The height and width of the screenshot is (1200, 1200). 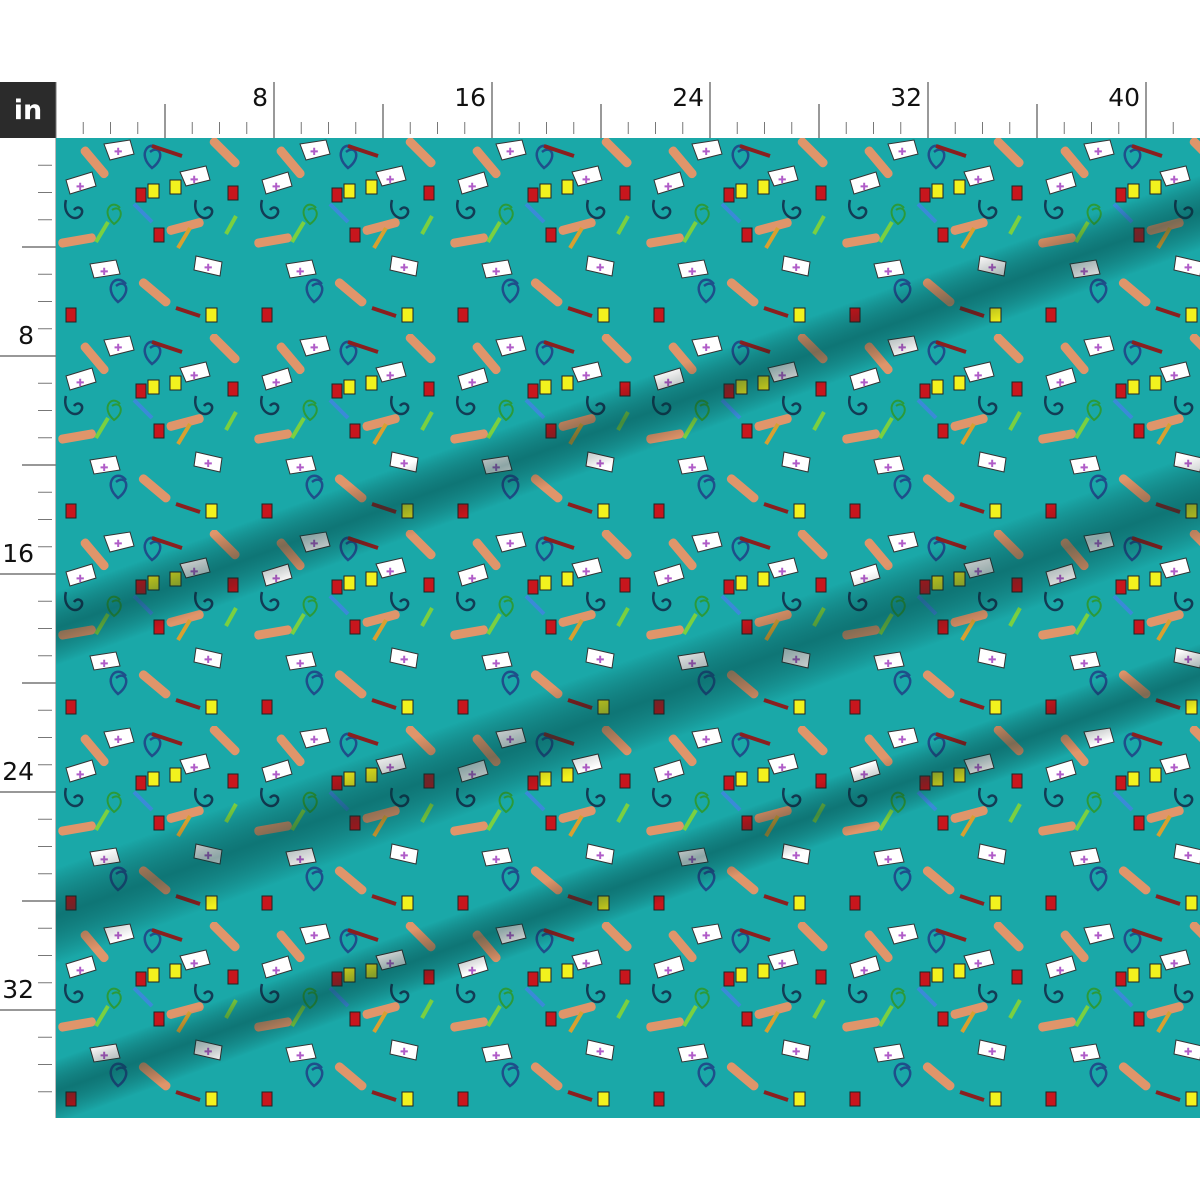 What do you see at coordinates (1124, 97) in the screenshot?
I see `ruler-label: 40` at bounding box center [1124, 97].